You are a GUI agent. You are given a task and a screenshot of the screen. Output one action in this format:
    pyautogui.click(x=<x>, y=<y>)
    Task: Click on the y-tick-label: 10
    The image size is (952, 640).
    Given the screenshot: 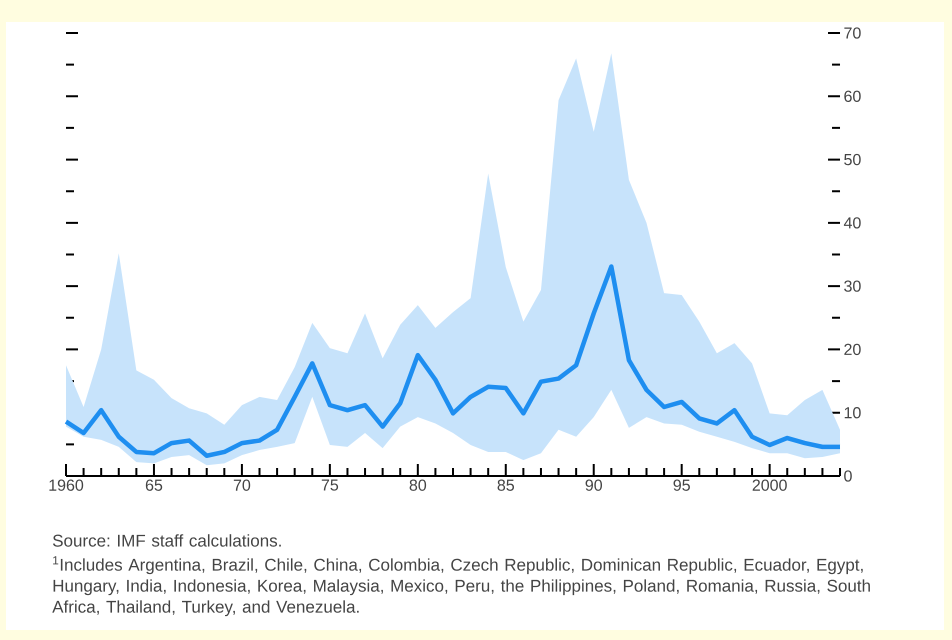 What is the action you would take?
    pyautogui.click(x=852, y=412)
    